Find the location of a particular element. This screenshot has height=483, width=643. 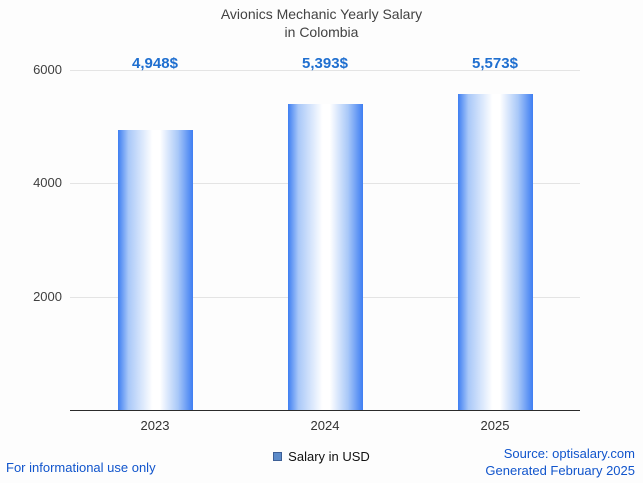

legend-label: Salary in USD is located at coordinates (329, 456).